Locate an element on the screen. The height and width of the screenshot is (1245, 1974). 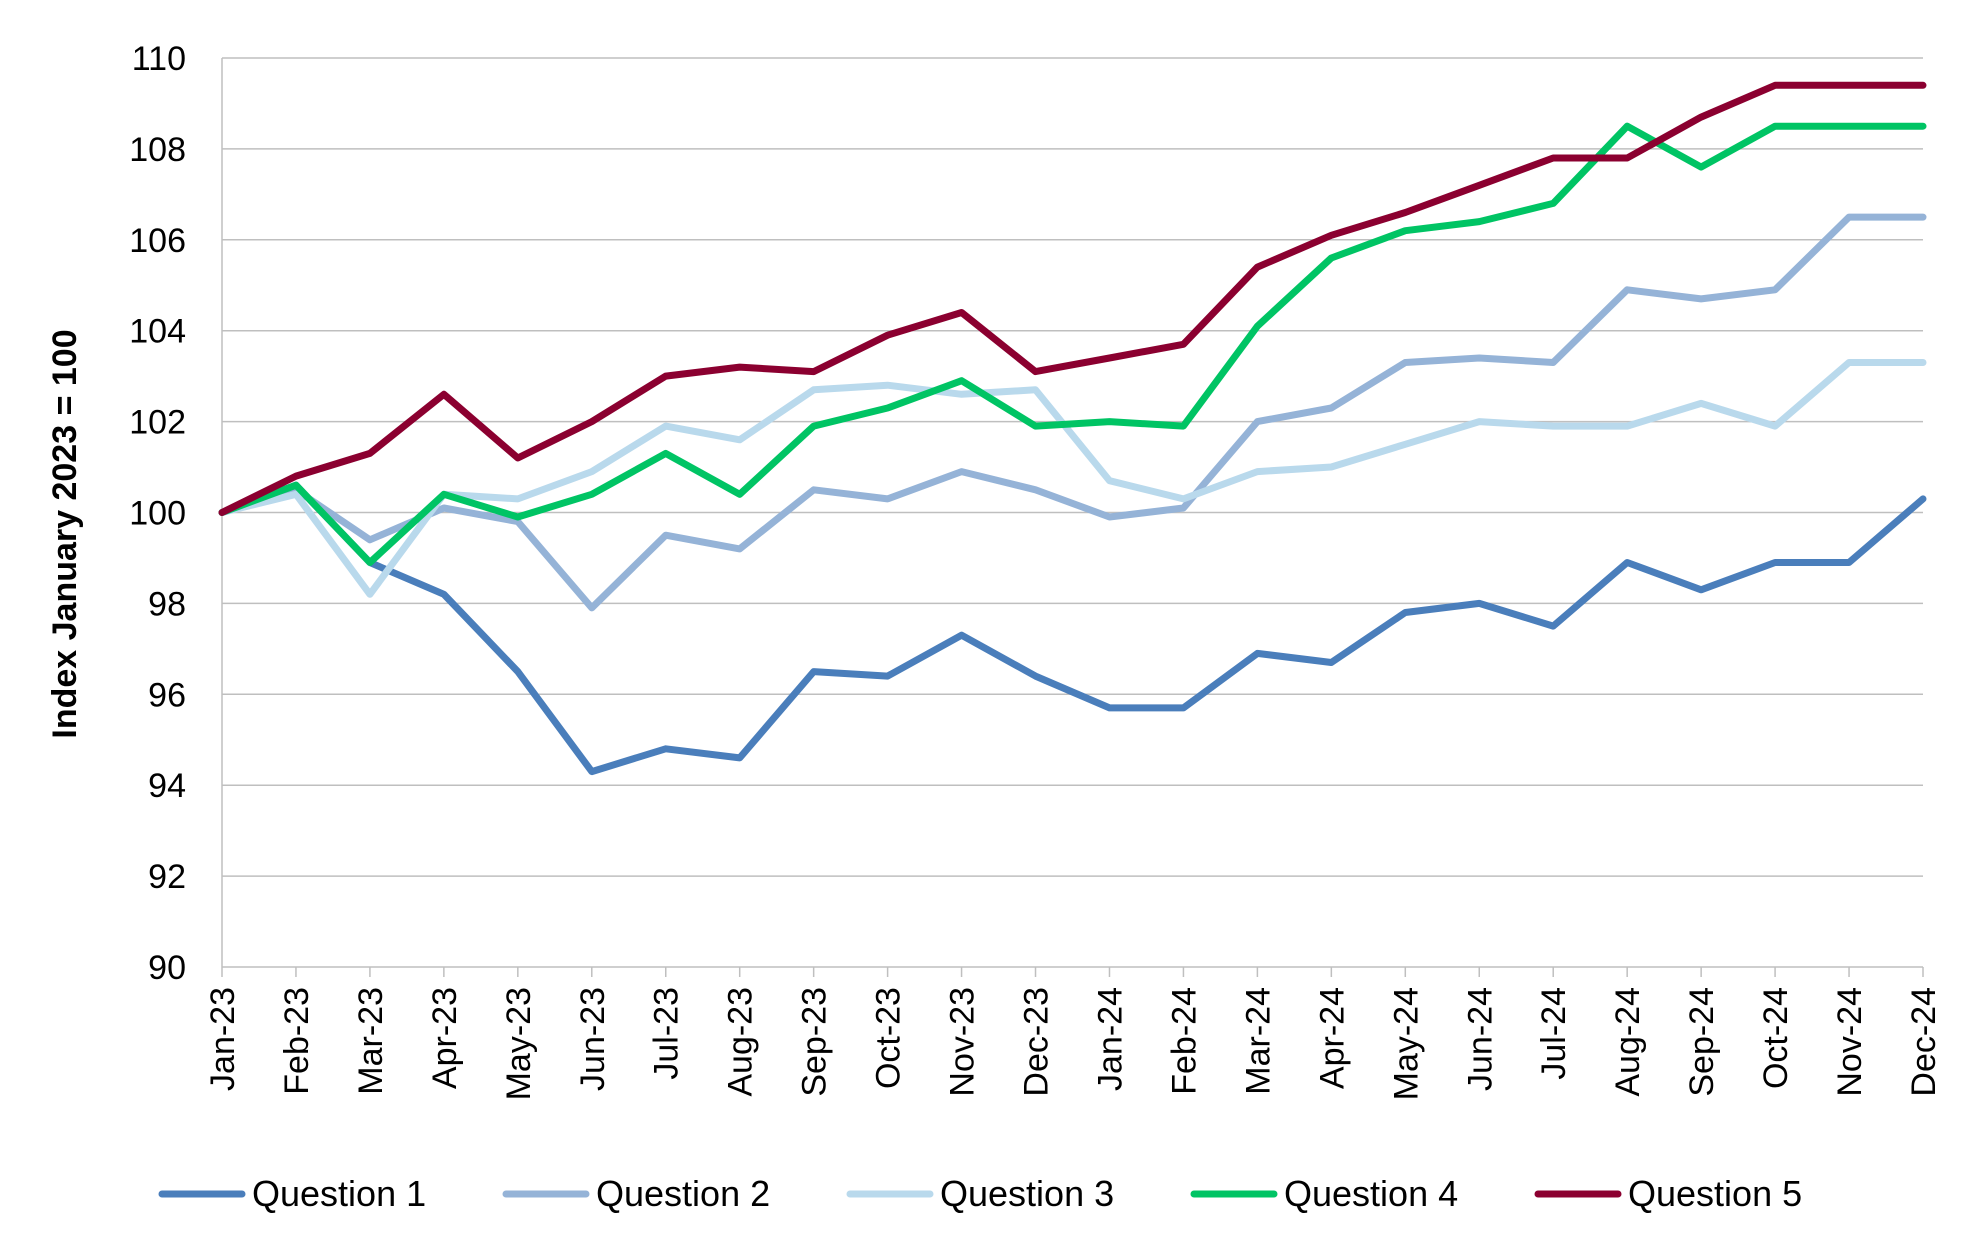
x-tick-label: May-23 is located at coordinates (519, 1043).